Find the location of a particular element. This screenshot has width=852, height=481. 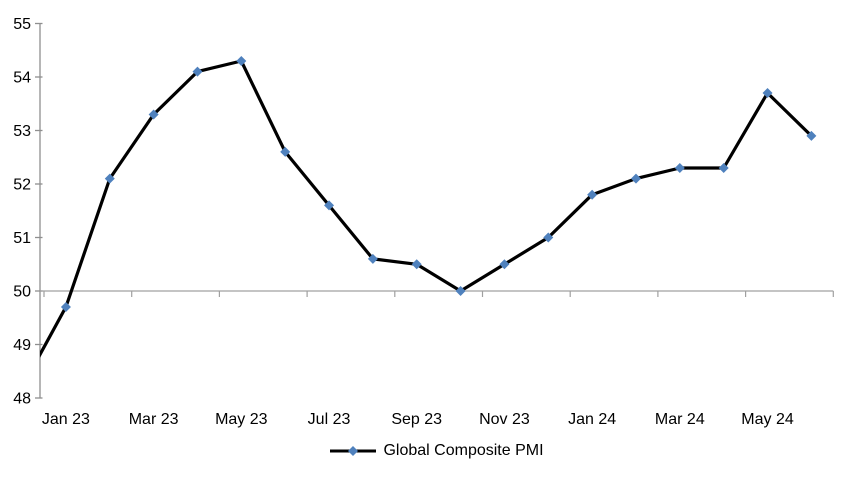

legend-label: Global Composite PMI is located at coordinates (463, 450).